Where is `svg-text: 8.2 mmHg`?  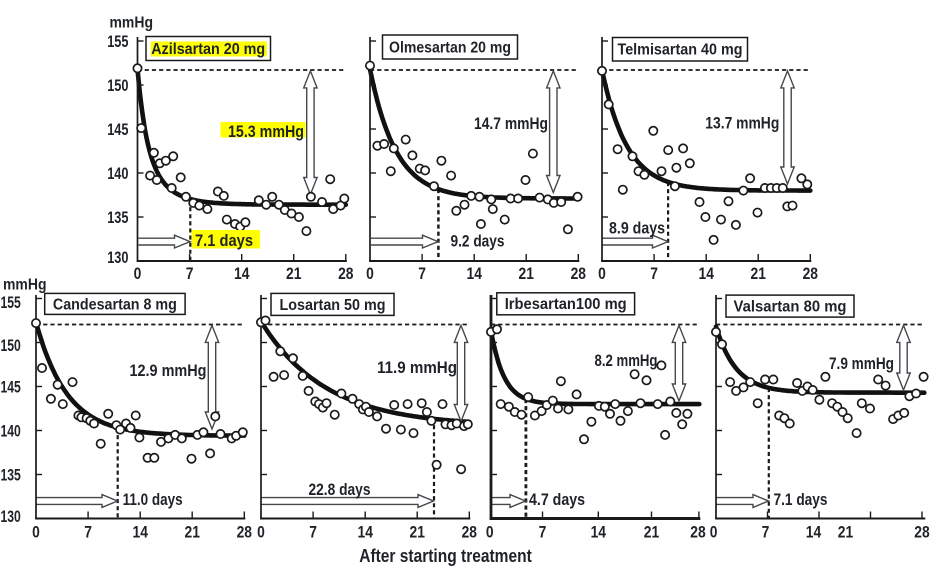 svg-text: 8.2 mmHg is located at coordinates (626, 361).